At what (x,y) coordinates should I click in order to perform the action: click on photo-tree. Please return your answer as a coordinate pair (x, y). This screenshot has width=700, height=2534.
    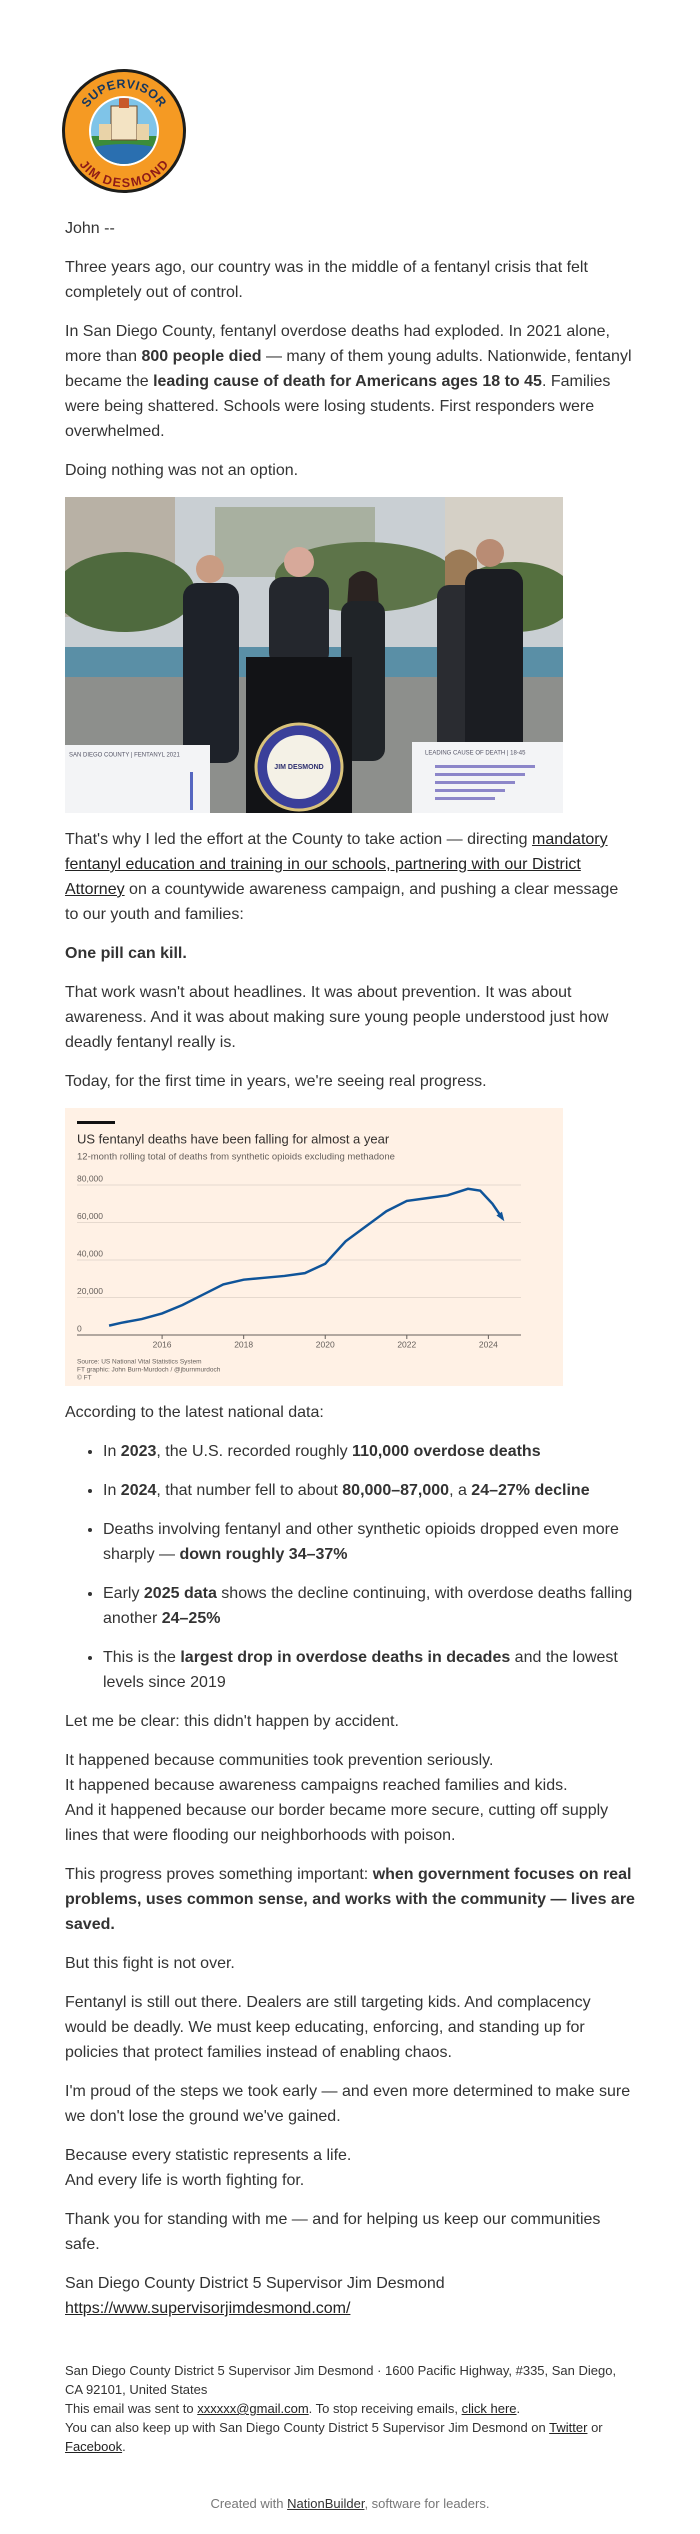
    Looking at the image, I should click on (130, 592).